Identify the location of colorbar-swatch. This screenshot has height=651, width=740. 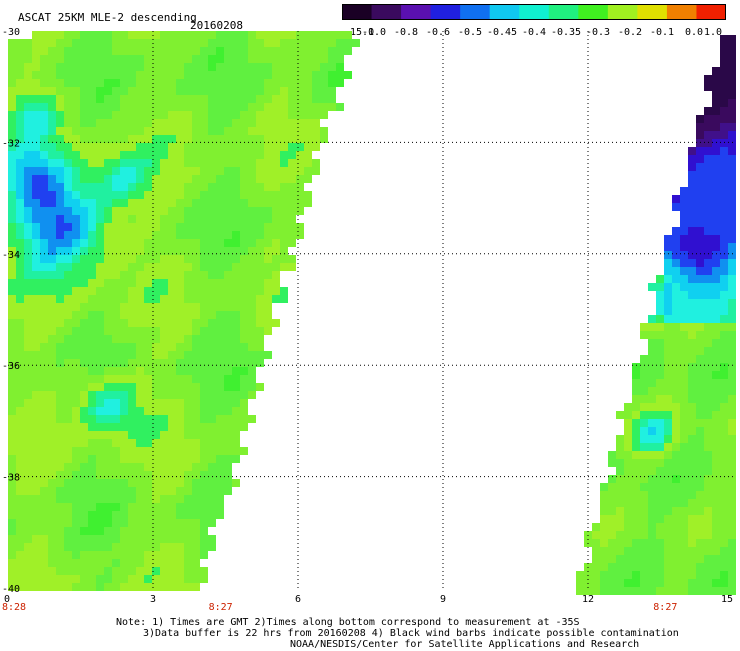
(534, 12).